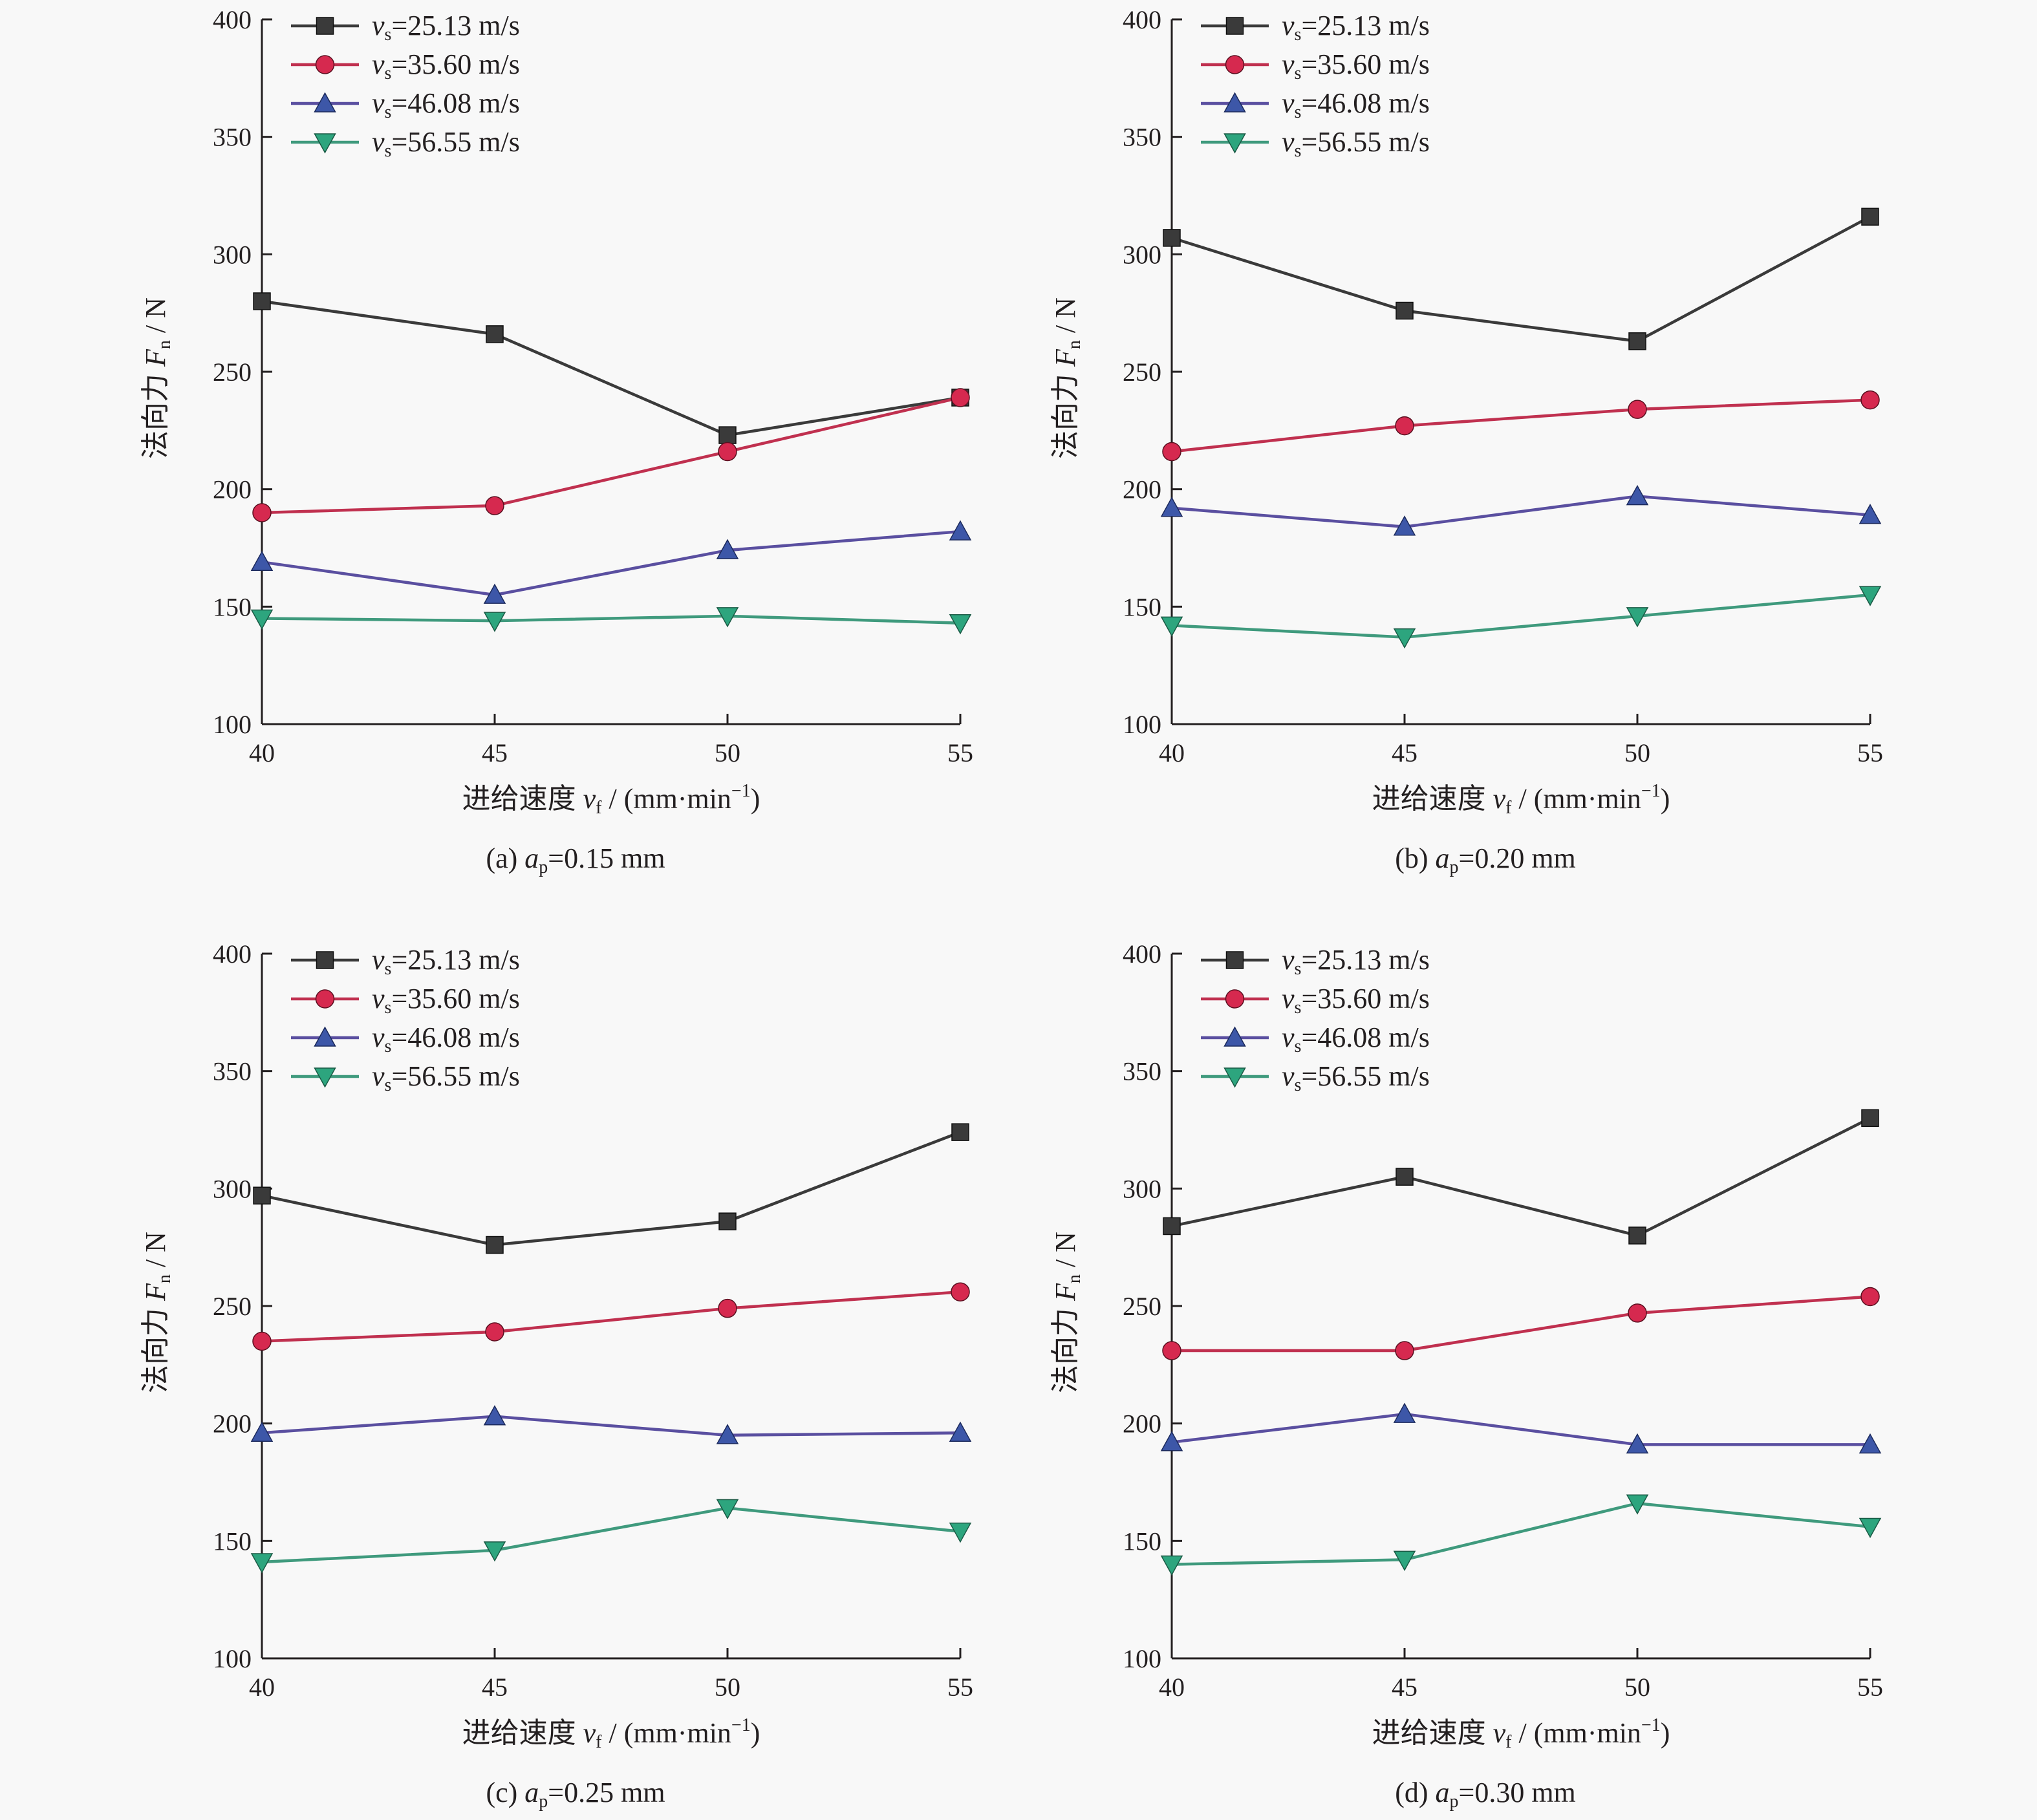  What do you see at coordinates (1576, 799) in the screenshot?
I see `x-axis-title-unit: / (mm·min` at bounding box center [1576, 799].